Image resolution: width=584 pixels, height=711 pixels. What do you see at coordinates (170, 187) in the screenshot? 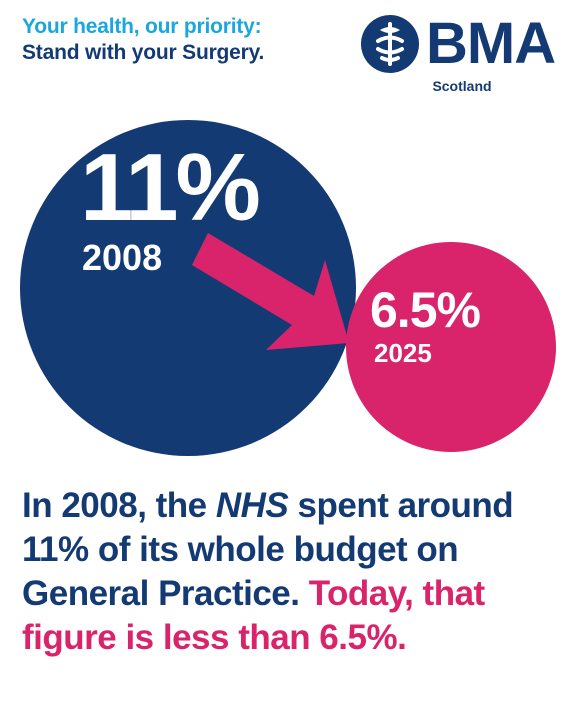
I see `past-percentage: 11%` at bounding box center [170, 187].